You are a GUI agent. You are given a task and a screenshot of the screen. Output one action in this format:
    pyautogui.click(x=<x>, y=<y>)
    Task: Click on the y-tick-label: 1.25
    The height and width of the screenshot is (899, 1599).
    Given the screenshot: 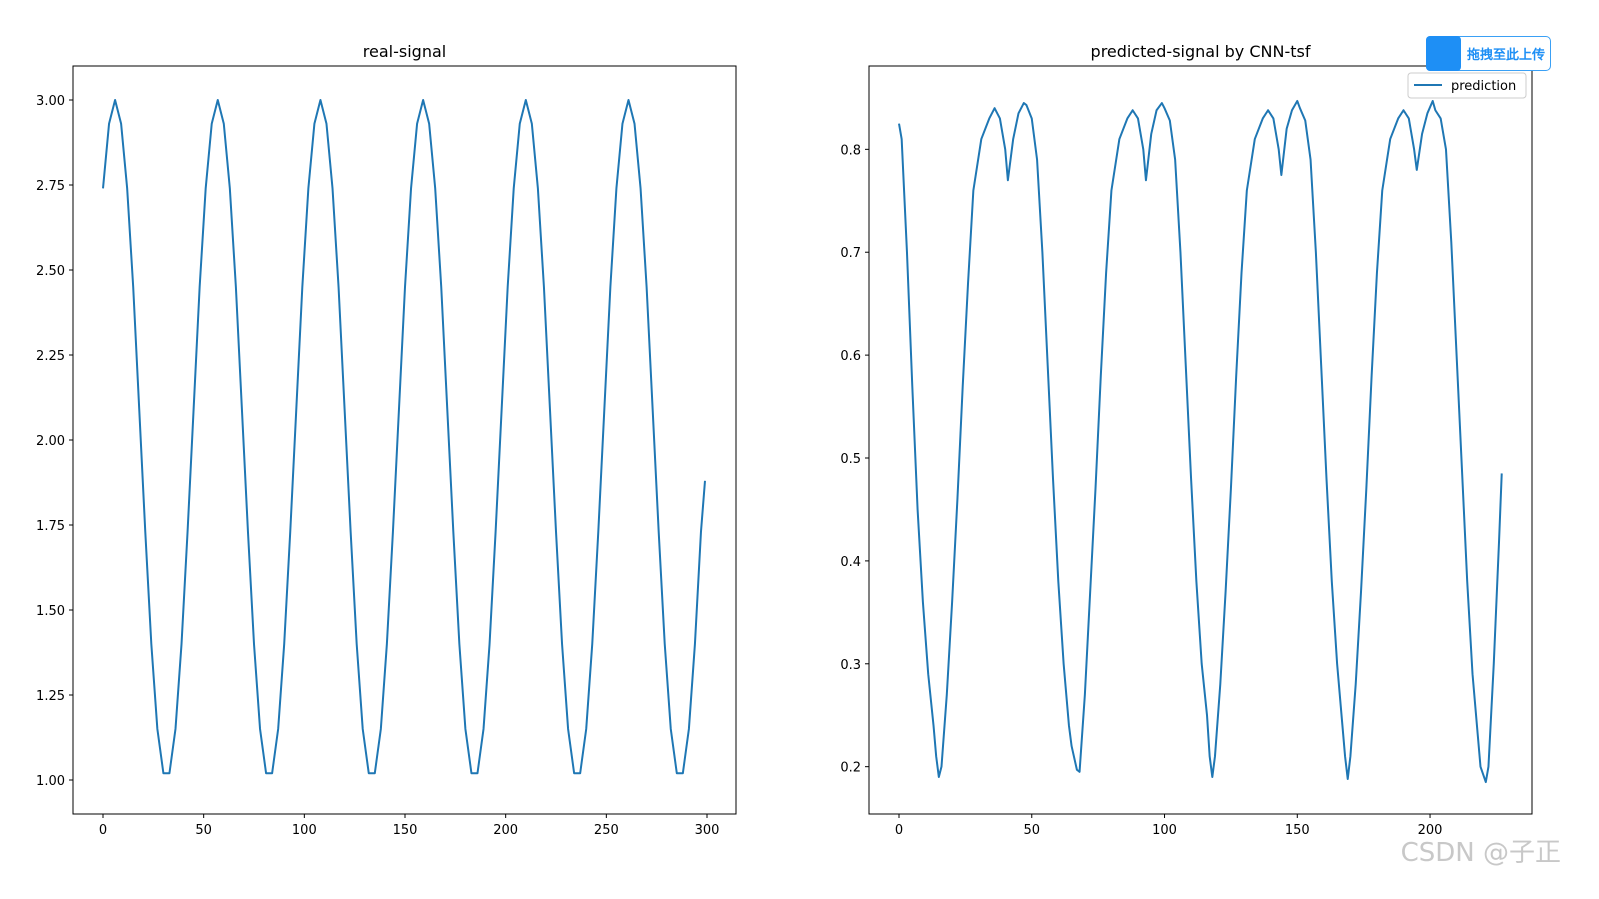 What is the action you would take?
    pyautogui.click(x=50, y=696)
    